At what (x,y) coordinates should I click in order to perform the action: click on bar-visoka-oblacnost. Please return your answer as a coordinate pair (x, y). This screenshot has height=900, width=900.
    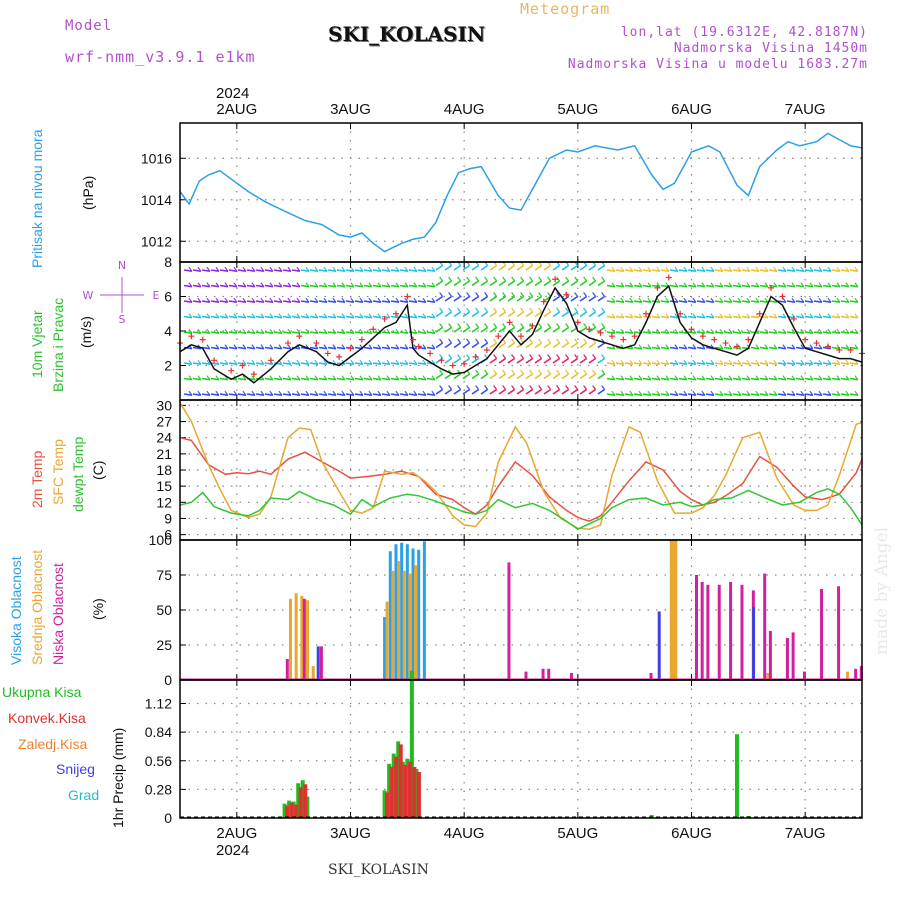
    Looking at the image, I should click on (424, 610).